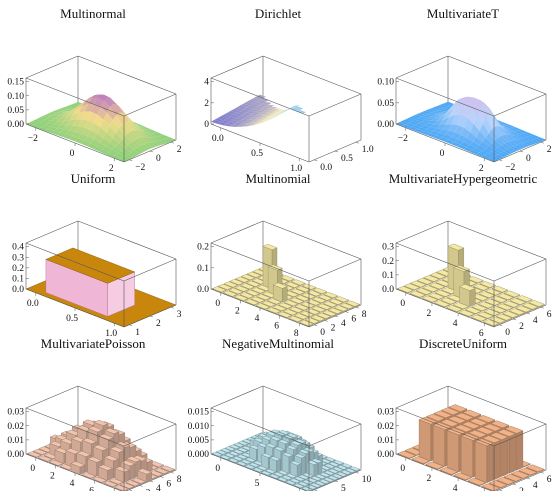 The width and height of the screenshot is (556, 491). I want to click on x-tick-label: 6, so click(276, 327).